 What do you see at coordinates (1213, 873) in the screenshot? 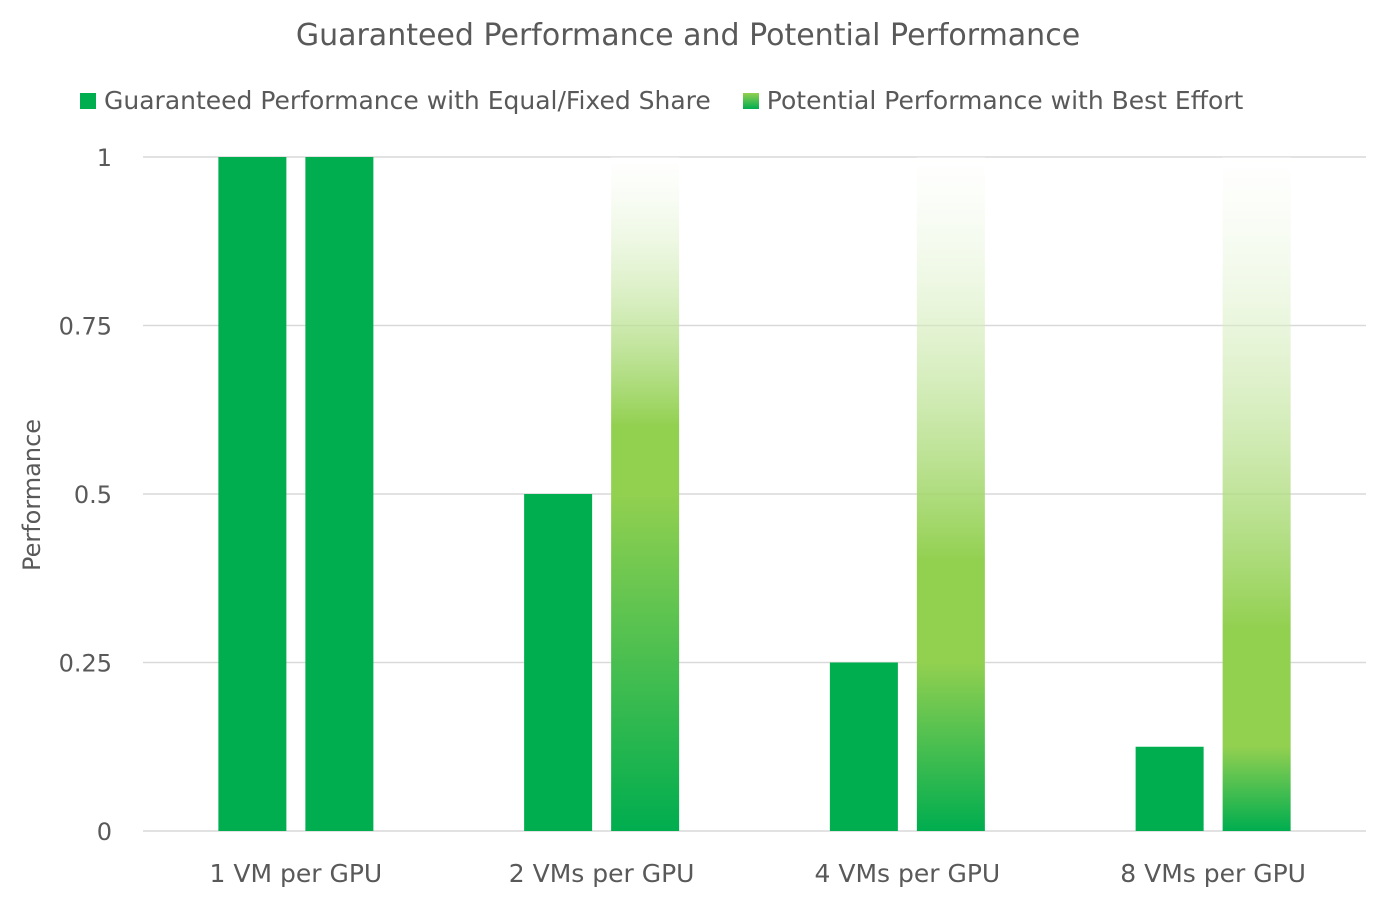
I see `x-tick-label: 8 VMs per GPU` at bounding box center [1213, 873].